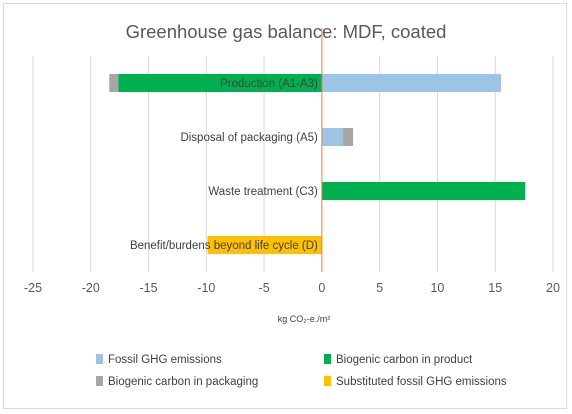  I want to click on legend-label: Fossil GHG emissions, so click(165, 360).